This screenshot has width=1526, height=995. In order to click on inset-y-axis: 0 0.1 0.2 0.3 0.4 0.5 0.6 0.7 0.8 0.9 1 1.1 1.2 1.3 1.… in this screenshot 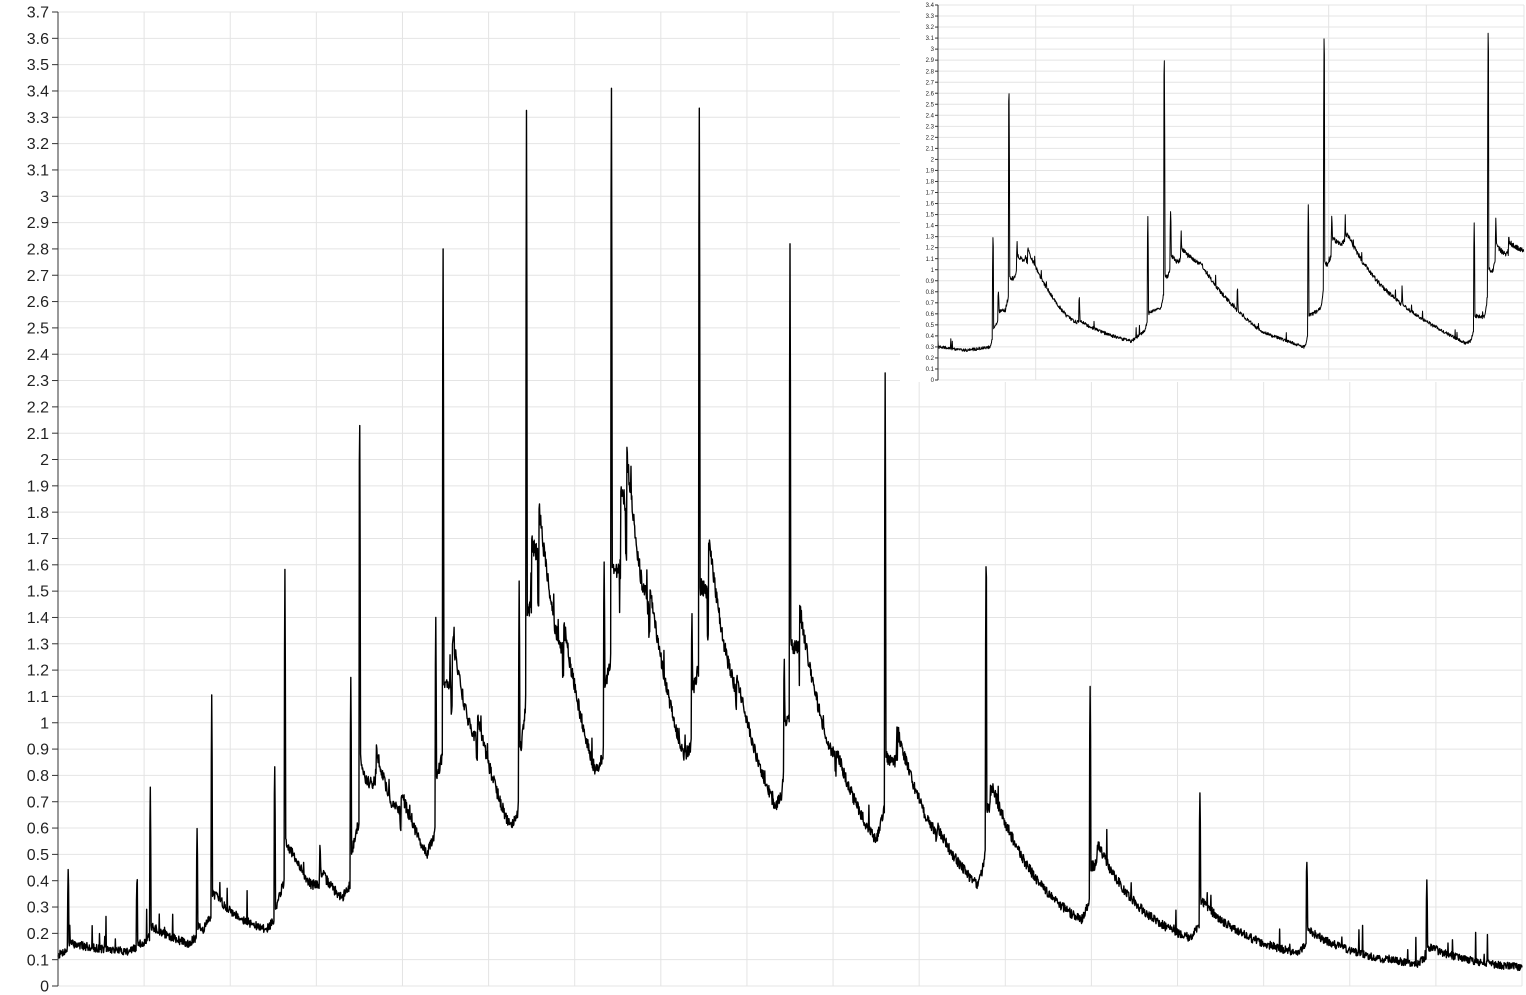, I will do `click(932, 192)`.